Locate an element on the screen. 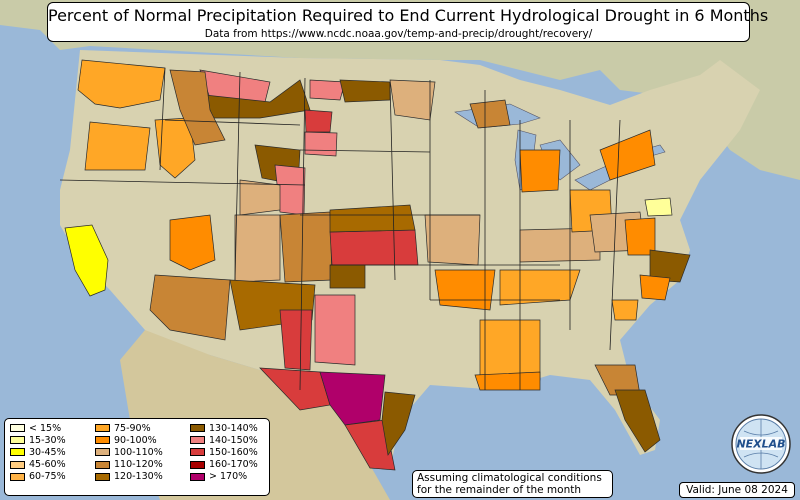 This screenshot has height=500, width=800. region-co-brown is located at coordinates (306, 247).